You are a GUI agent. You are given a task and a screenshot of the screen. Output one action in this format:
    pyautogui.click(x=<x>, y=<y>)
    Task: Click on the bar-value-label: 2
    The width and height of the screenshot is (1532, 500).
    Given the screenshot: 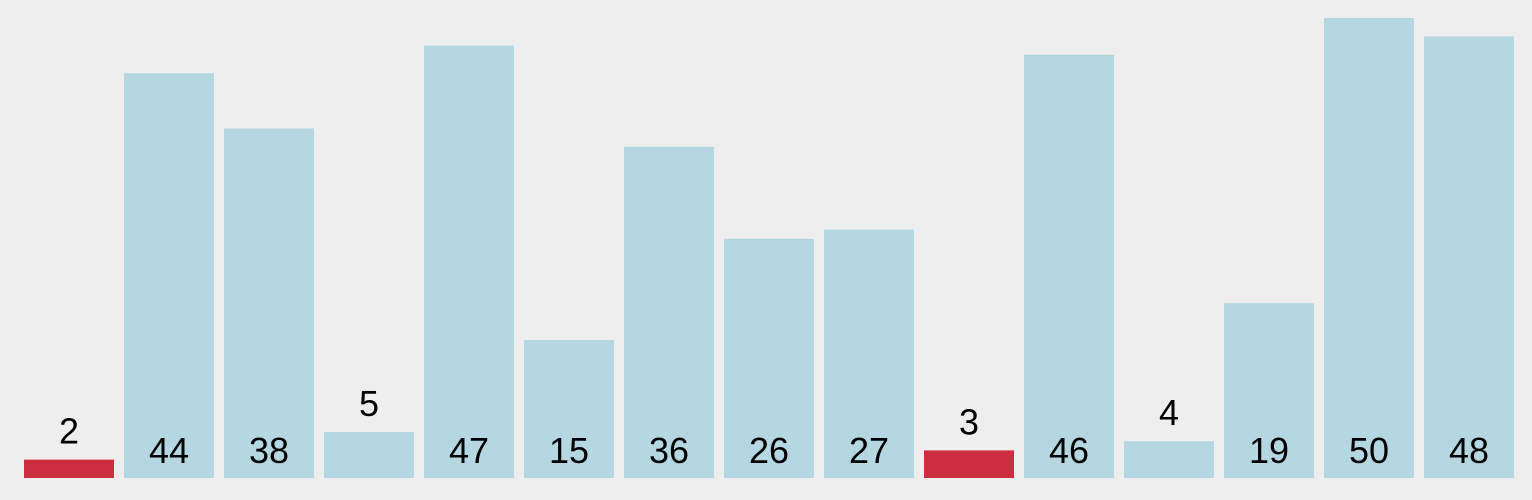 What is the action you would take?
    pyautogui.click(x=69, y=431)
    